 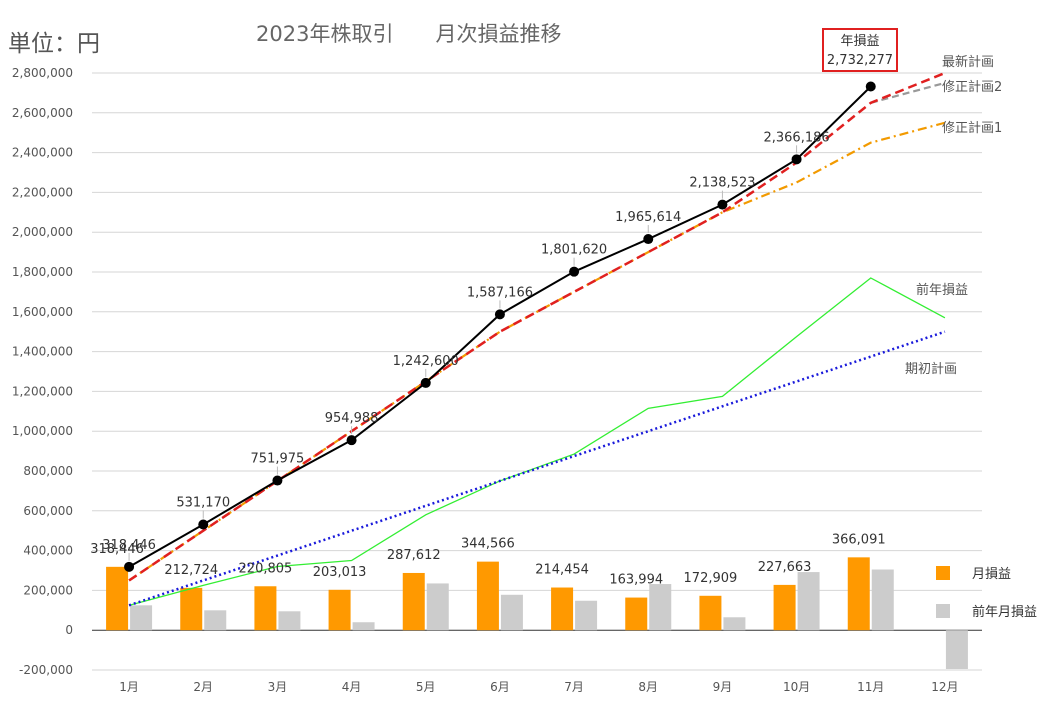 What do you see at coordinates (352, 418) in the screenshot?
I see `cumulative-label: 954,988` at bounding box center [352, 418].